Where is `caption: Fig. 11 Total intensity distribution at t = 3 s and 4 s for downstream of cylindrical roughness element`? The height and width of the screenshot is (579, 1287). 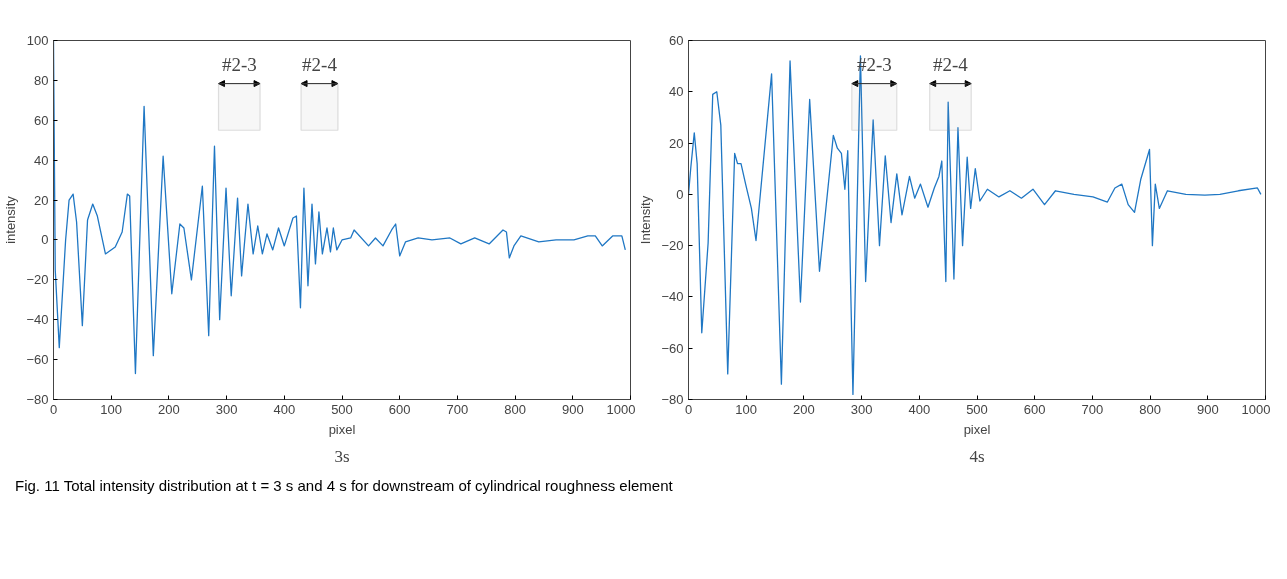 caption: Fig. 11 Total intensity distribution at t = 3 s and 4 s for downstream of cylindrical roughness element is located at coordinates (344, 486).